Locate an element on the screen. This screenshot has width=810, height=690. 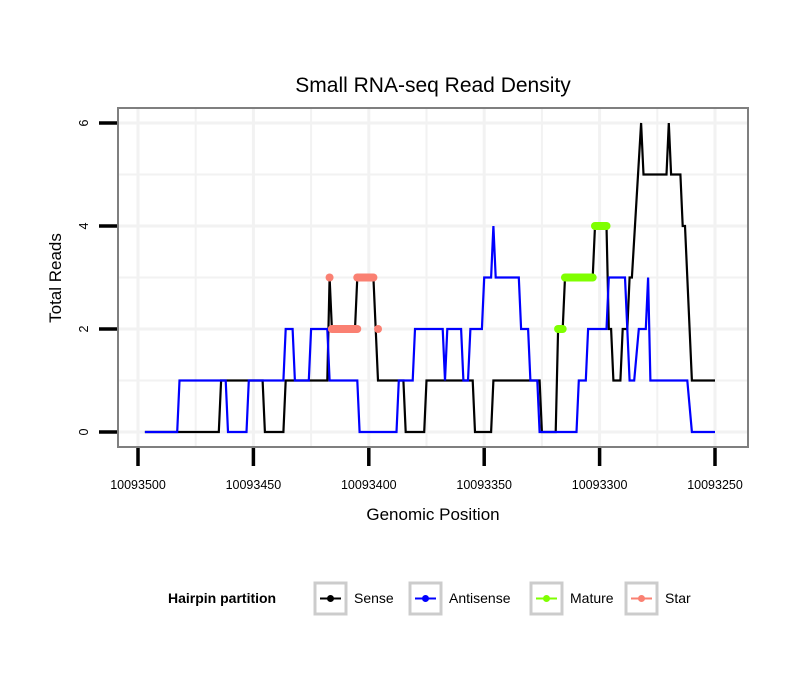
chart-title: Small RNA-seq Read Density is located at coordinates (433, 85).